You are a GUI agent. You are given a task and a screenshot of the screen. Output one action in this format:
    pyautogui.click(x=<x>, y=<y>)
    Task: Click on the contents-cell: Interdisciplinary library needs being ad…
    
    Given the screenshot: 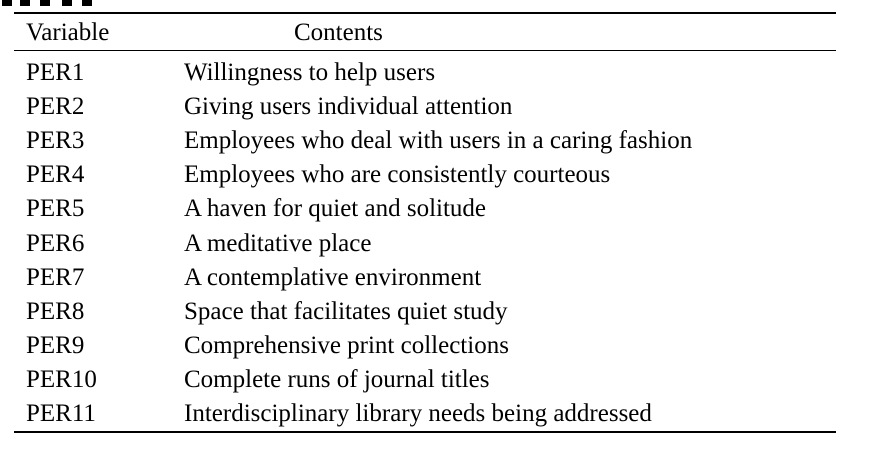 What is the action you would take?
    pyautogui.click(x=418, y=414)
    